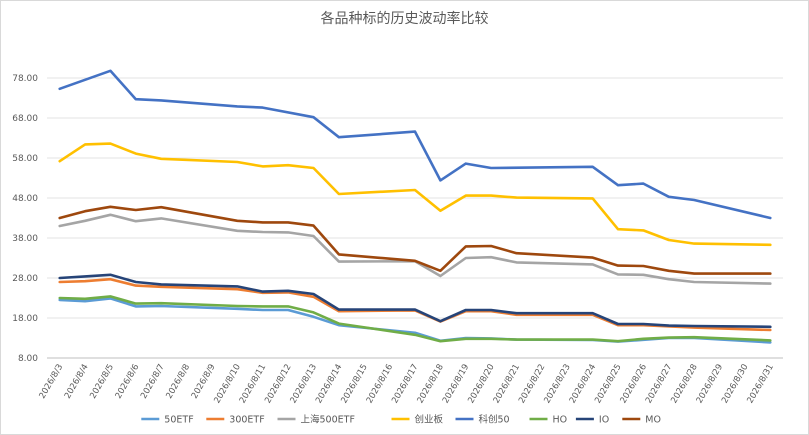 This screenshot has height=435, width=809. Describe the element at coordinates (760, 384) in the screenshot. I see `x-tick-label: 2026/8/31` at that location.